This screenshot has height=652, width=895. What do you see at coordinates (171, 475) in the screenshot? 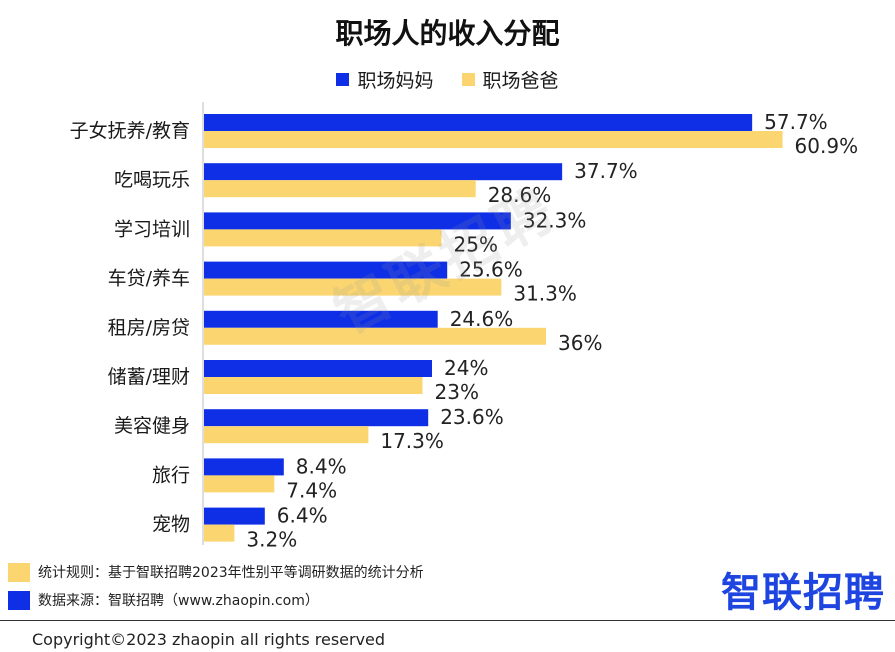
I see `category-label: 旅行` at bounding box center [171, 475].